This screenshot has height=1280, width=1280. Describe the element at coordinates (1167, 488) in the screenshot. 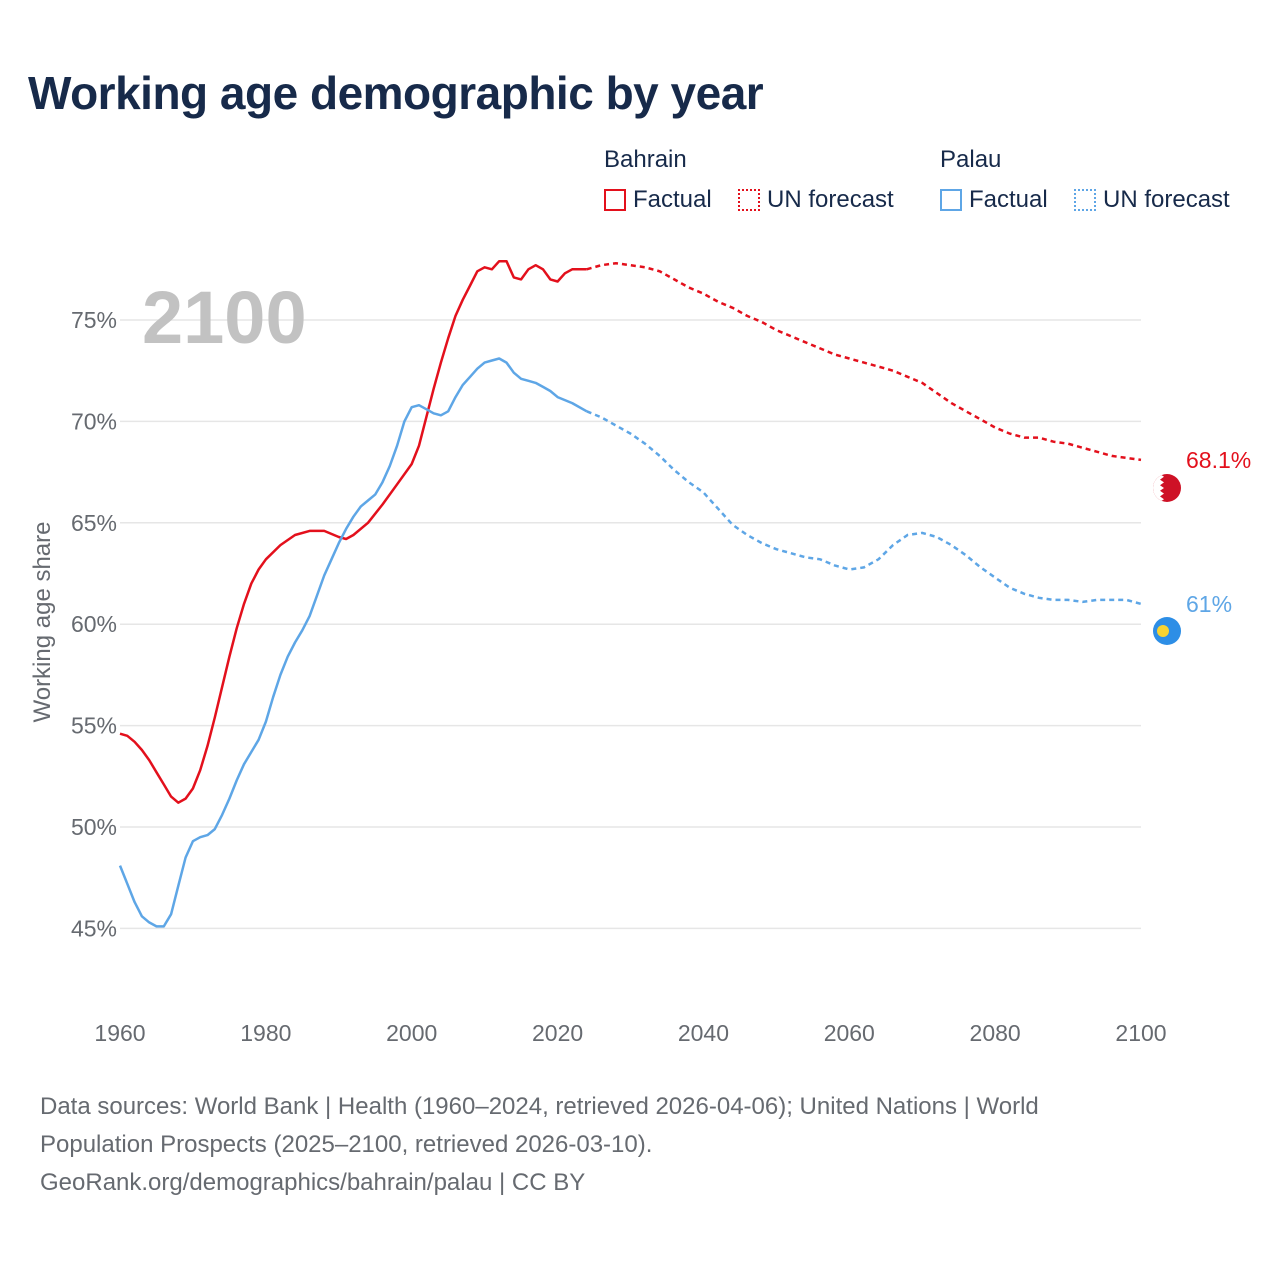

I see `bahrain-flag-icon` at that location.